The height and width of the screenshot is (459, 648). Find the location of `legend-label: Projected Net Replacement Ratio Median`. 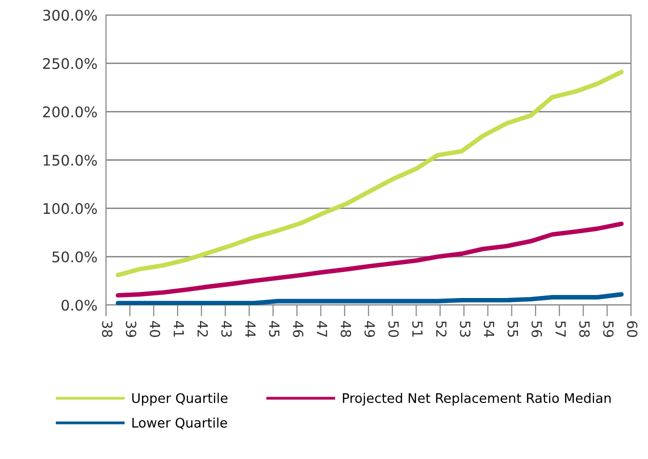

legend-label: Projected Net Replacement Ratio Median is located at coordinates (476, 399).